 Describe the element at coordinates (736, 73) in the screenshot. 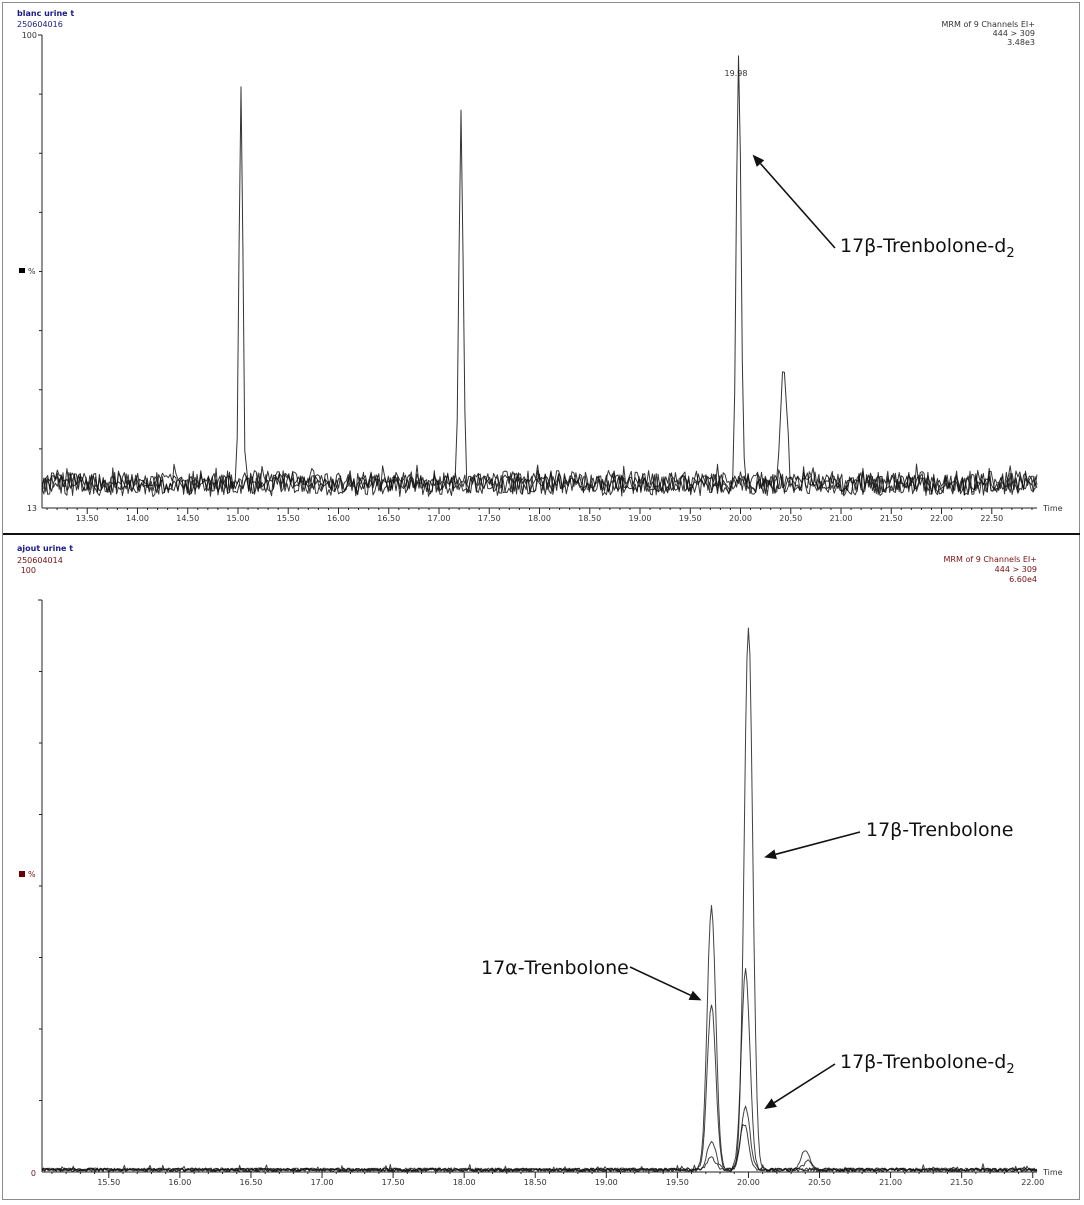

I see `peak-label-19-98: 19.98` at that location.